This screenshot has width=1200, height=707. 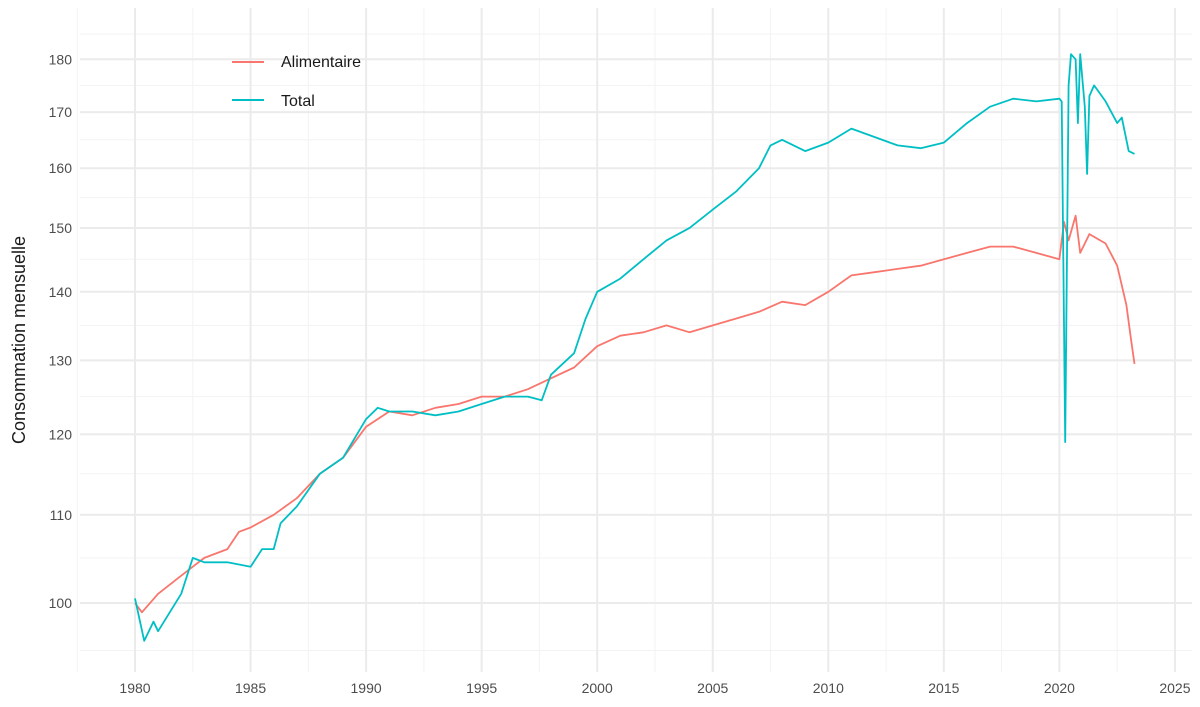 I want to click on legend-label-alimentaire: Alimentaire, so click(x=321, y=62).